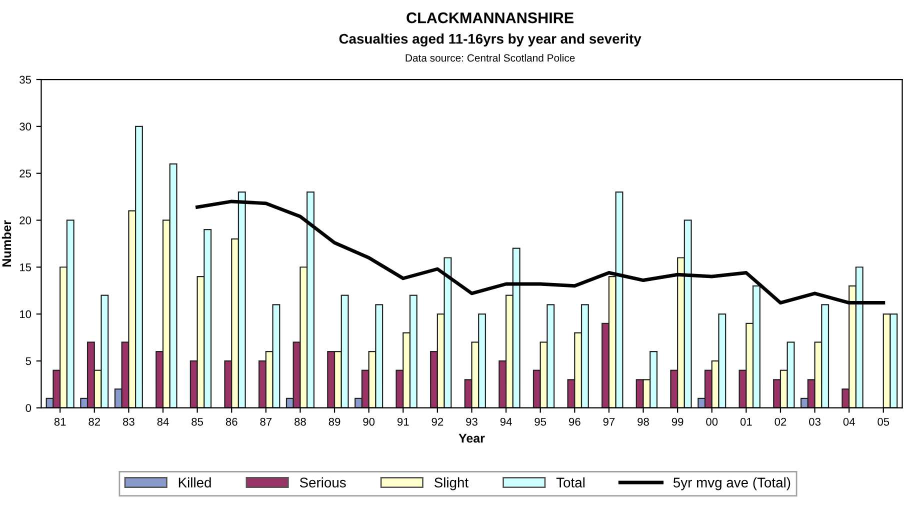 Image resolution: width=916 pixels, height=513 pixels. I want to click on legend-label: Killed, so click(194, 482).